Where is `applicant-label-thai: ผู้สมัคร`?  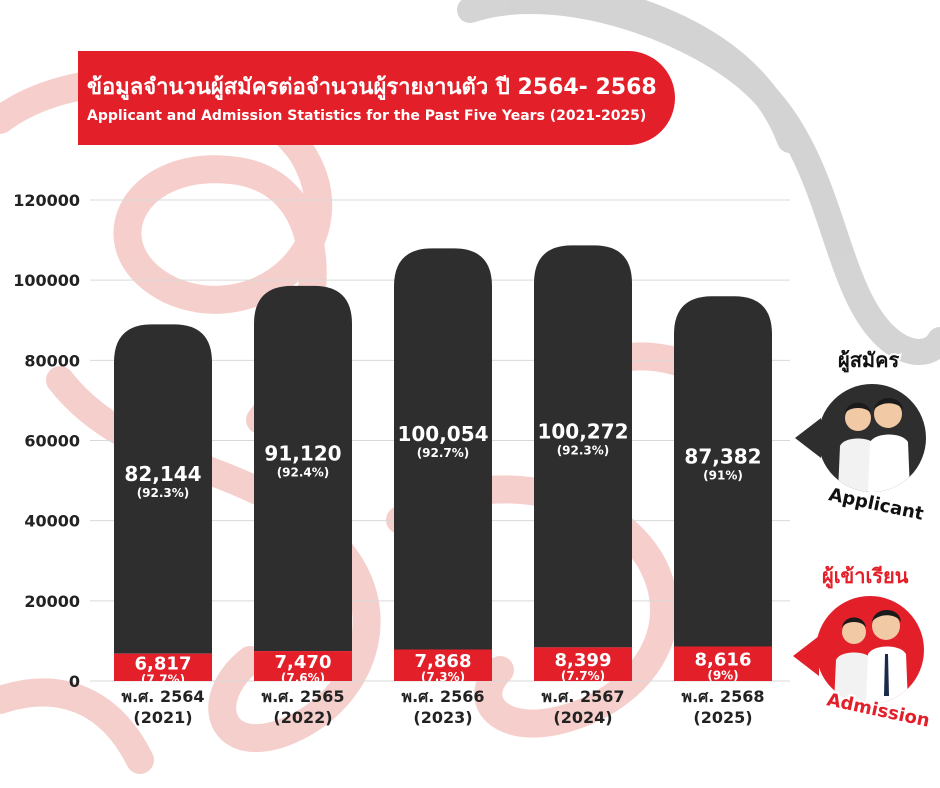
applicant-label-thai: ผู้สมัคร is located at coordinates (868, 360).